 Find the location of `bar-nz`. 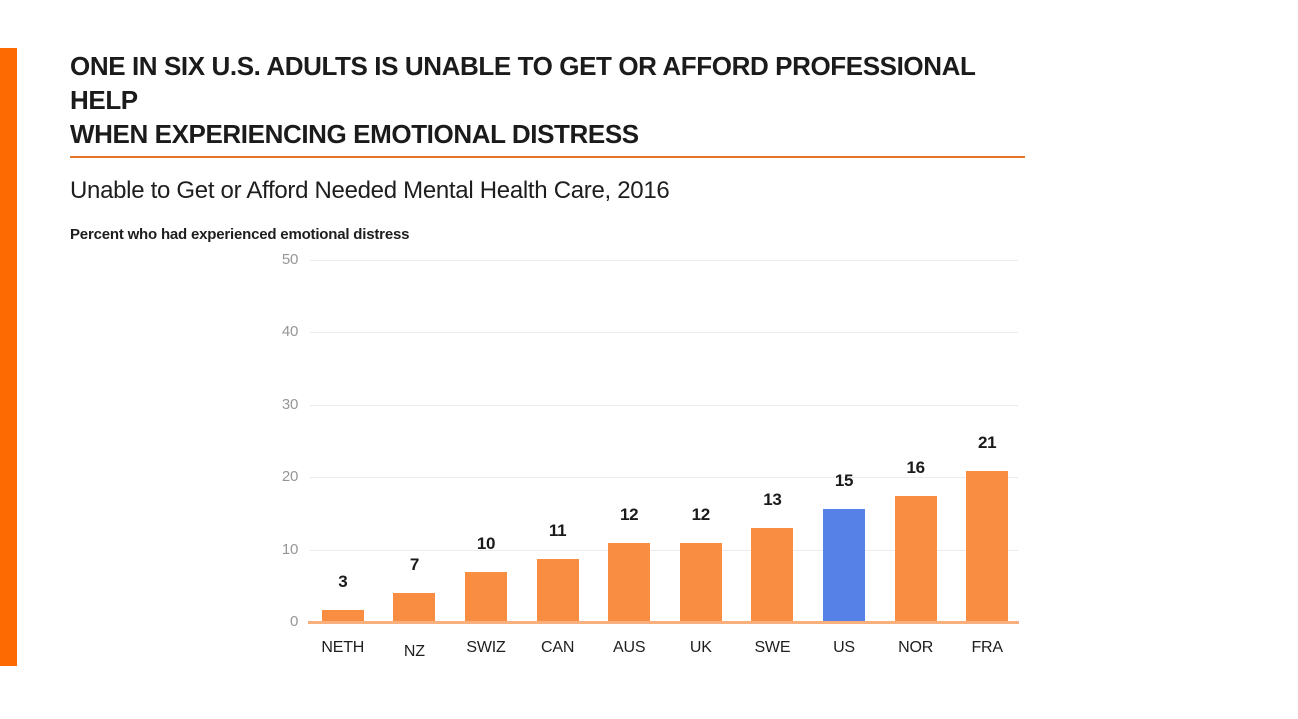

bar-nz is located at coordinates (414, 607).